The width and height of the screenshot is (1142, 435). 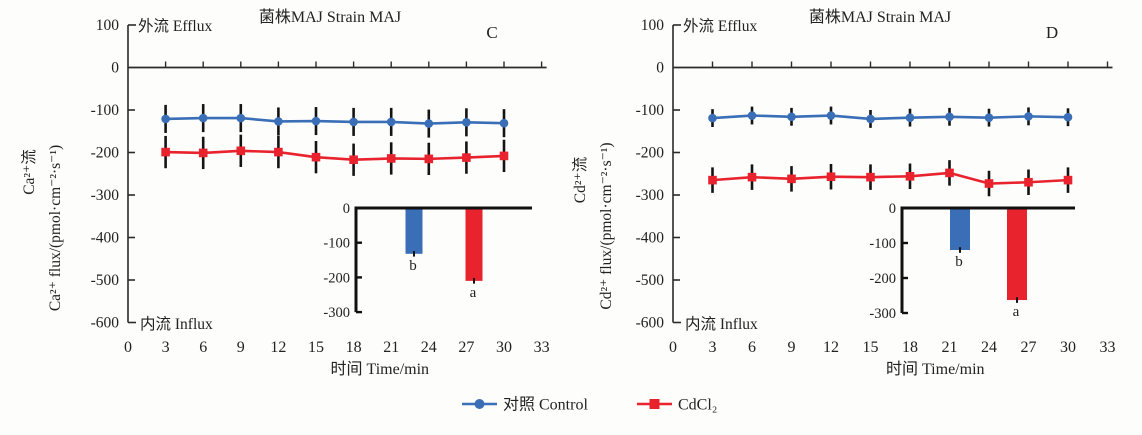 I want to click on panel-letter: C, so click(x=491, y=32).